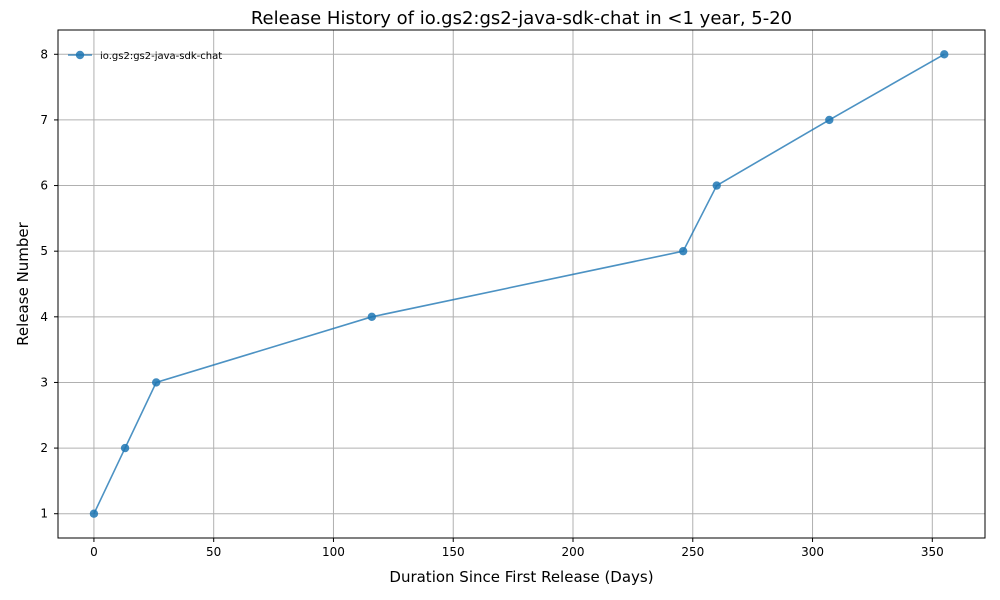  I want to click on x-tick-label: 300, so click(812, 552).